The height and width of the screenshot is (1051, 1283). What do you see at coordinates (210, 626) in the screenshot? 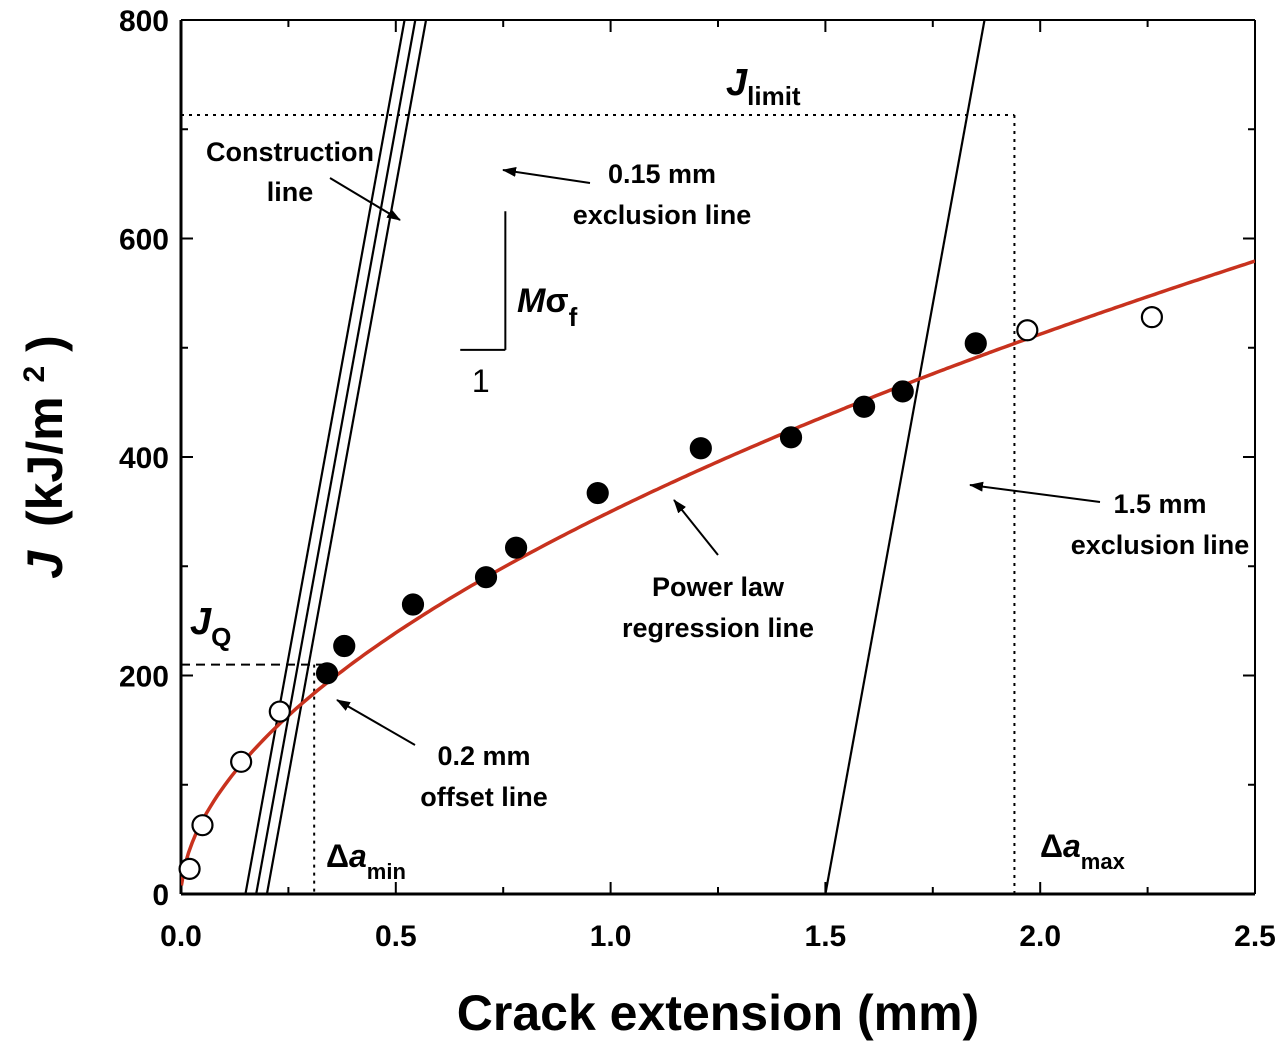
I see `j-q-label: JQ` at bounding box center [210, 626].